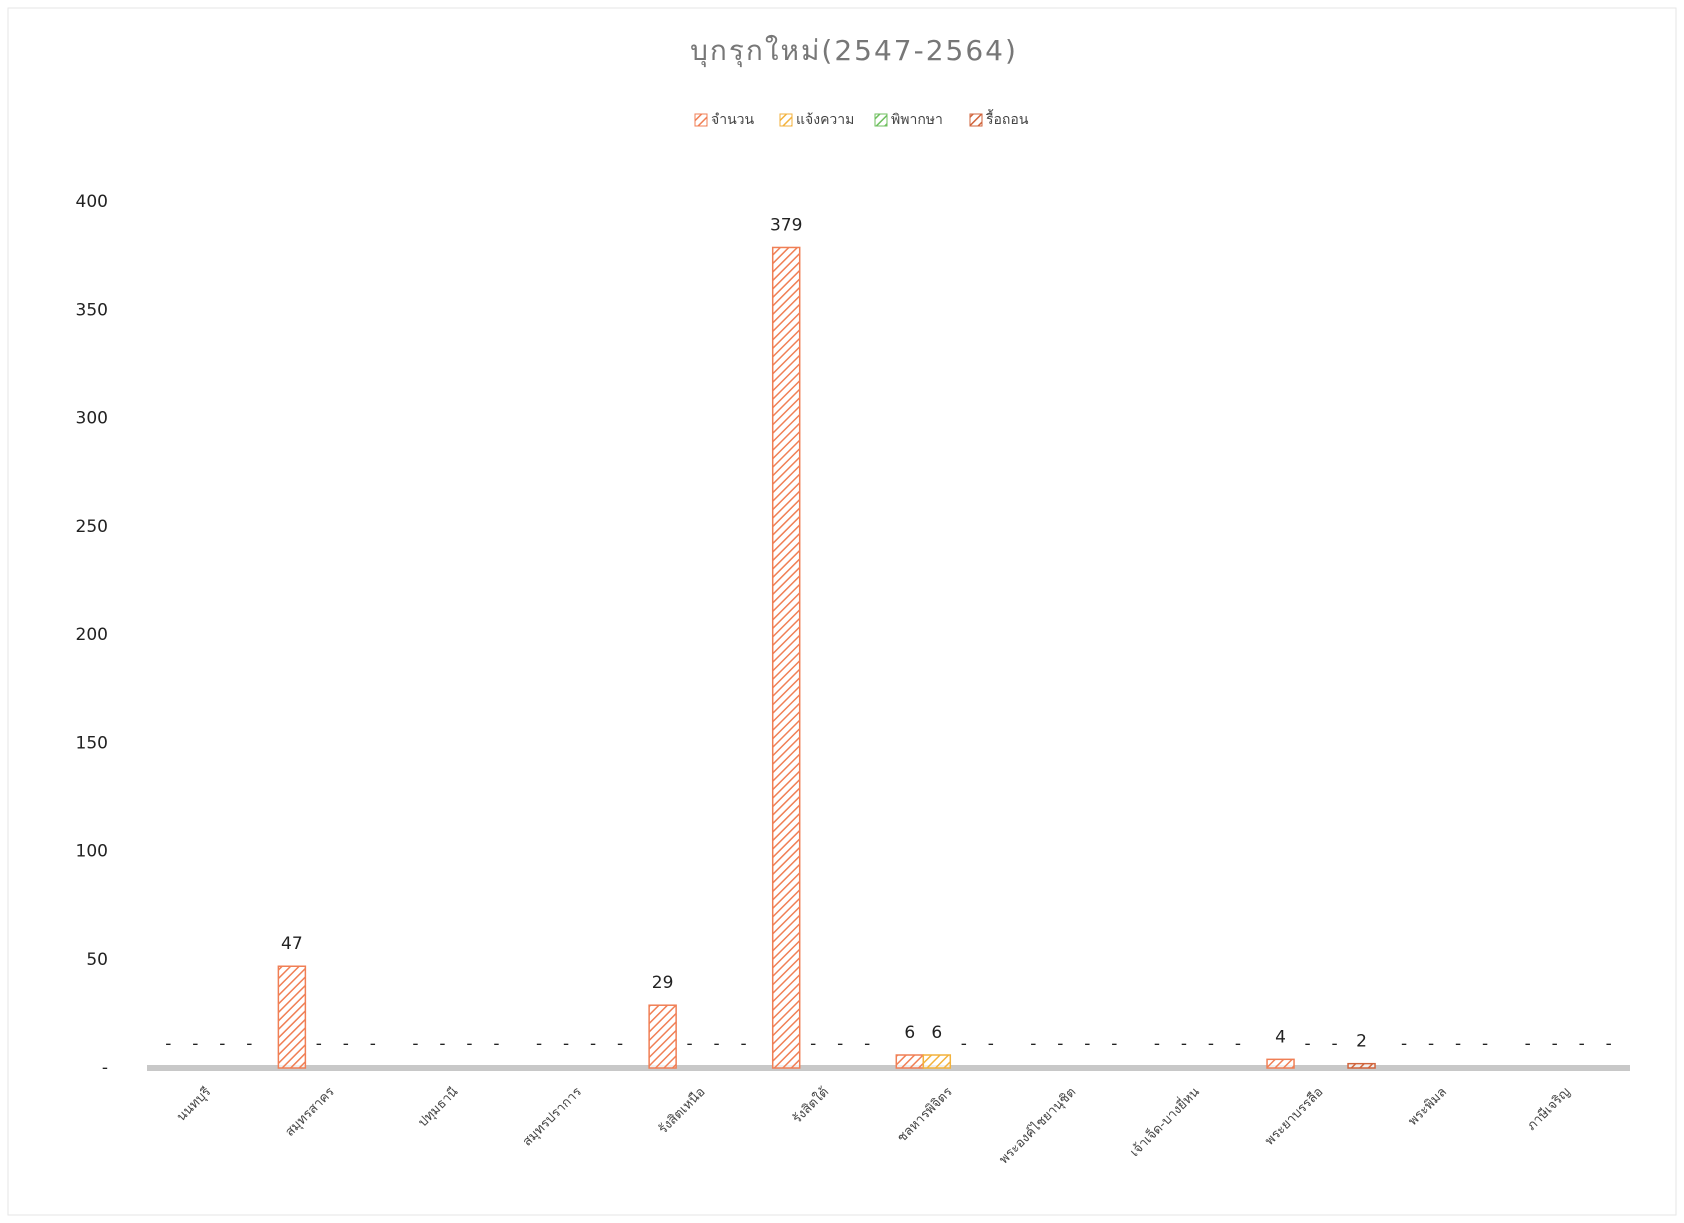 This screenshot has width=1684, height=1223. I want to click on x-tick-label: รังสิตใต้, so click(810, 1105).